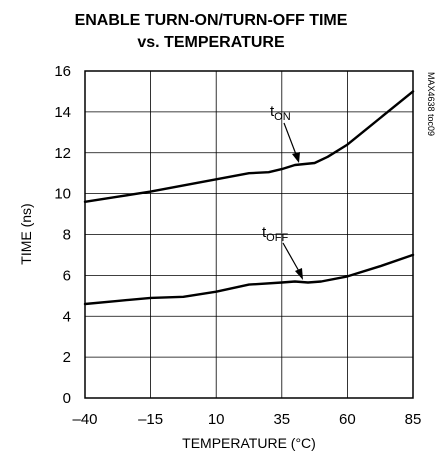 This screenshot has width=437, height=457. I want to click on chart-title-line-2: vs. TEMPERATURE, so click(211, 42).